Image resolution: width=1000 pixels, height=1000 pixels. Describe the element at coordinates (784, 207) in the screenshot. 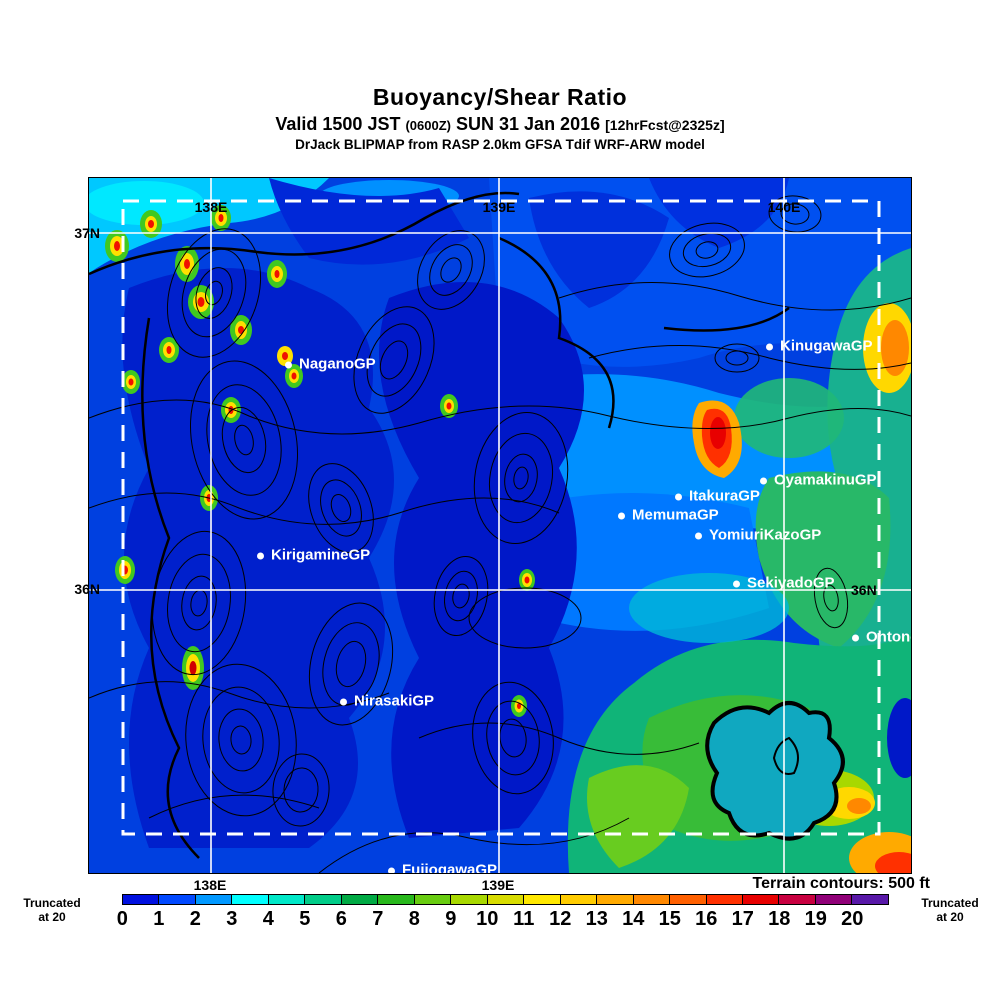

I see `lon-label-140e-top: 140E` at that location.